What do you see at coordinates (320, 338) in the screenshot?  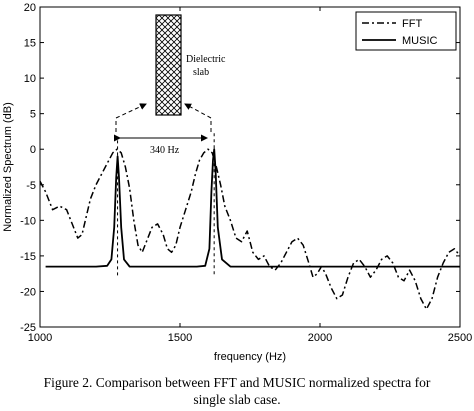 I see `x-tick-label: 2000` at bounding box center [320, 338].